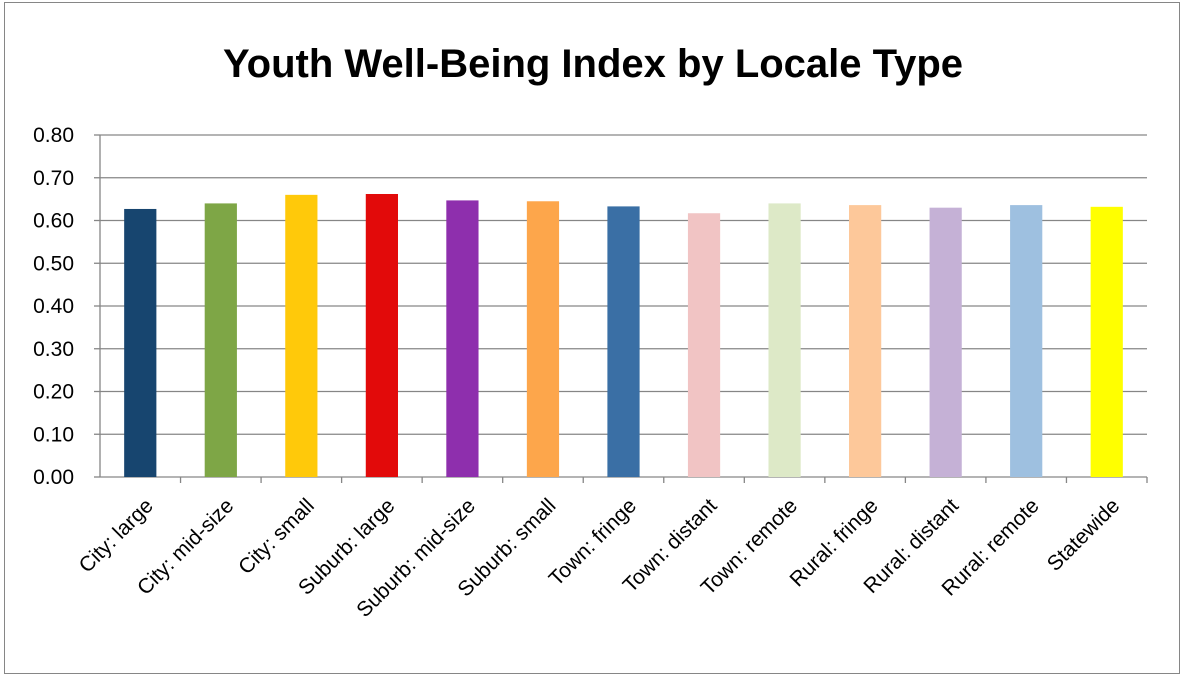  Describe the element at coordinates (53, 434) in the screenshot. I see `y-tick-label: 0.10` at that location.